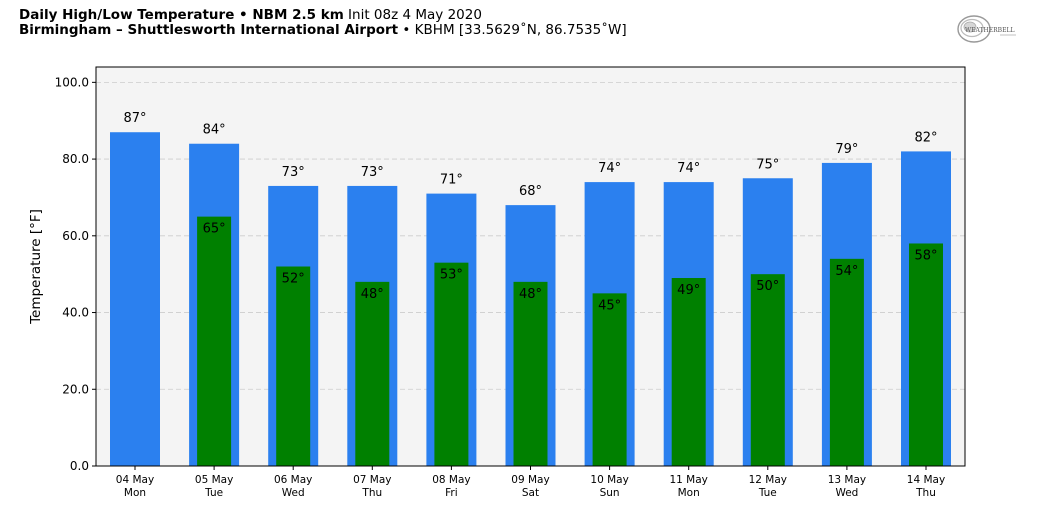 Image resolution: width=1040 pixels, height=516 pixels. Describe the element at coordinates (989, 30) in the screenshot. I see `logo-text: WEATHERBELL` at that location.